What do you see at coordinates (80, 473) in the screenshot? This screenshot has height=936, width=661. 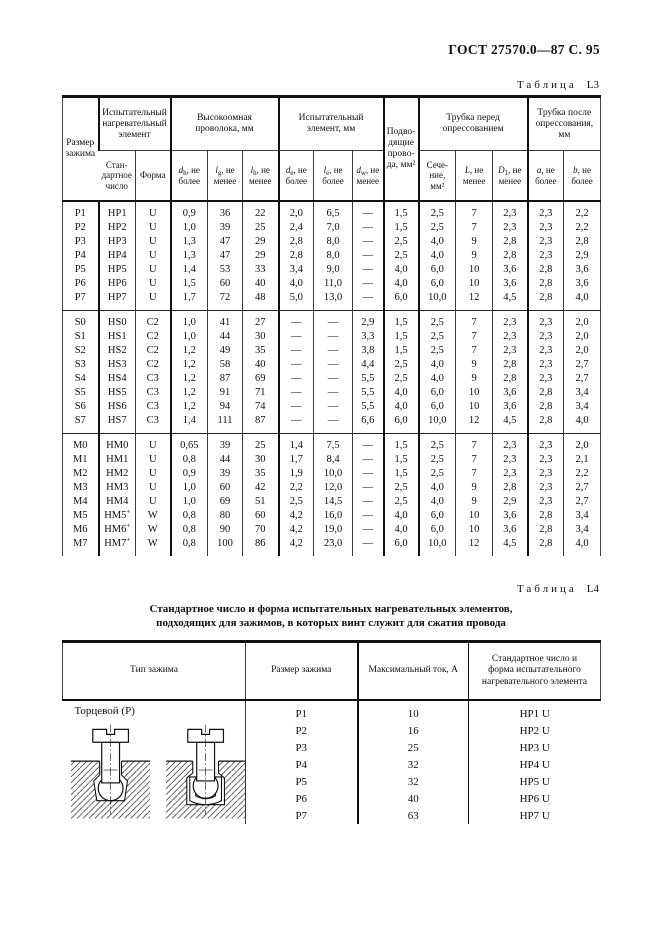 I see `l3-cell: M2` at bounding box center [80, 473].